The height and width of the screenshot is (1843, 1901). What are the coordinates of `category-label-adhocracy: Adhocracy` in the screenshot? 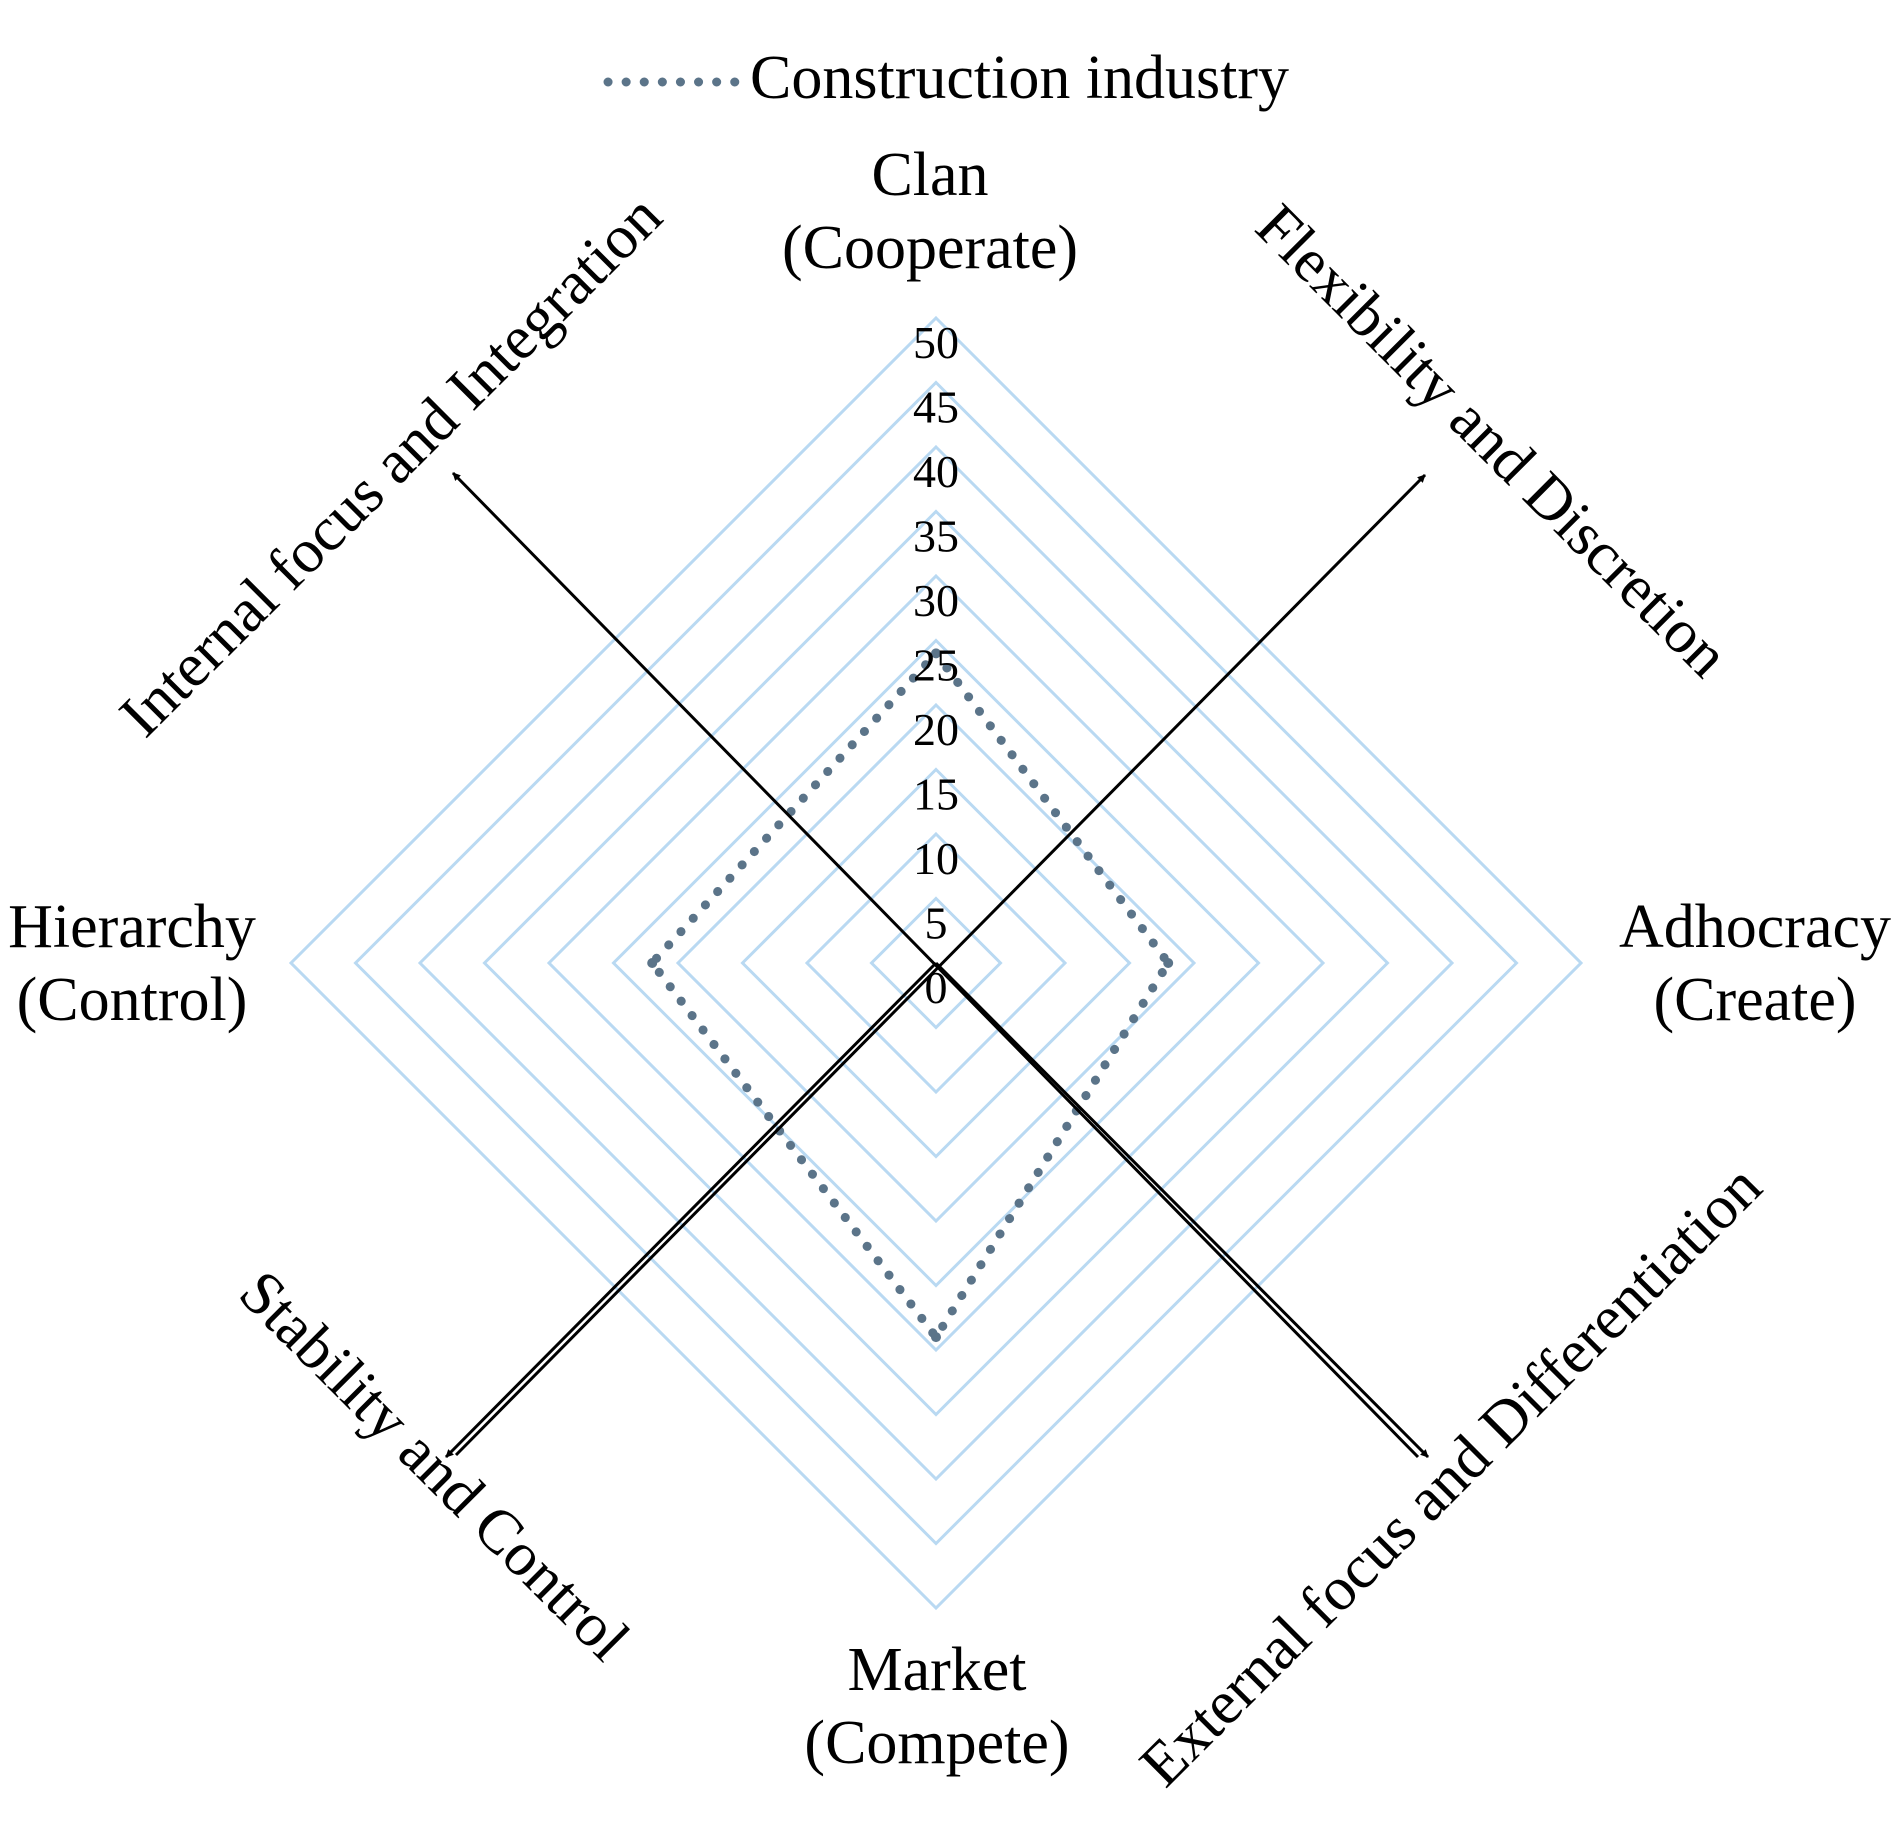 It's located at (1755, 927).